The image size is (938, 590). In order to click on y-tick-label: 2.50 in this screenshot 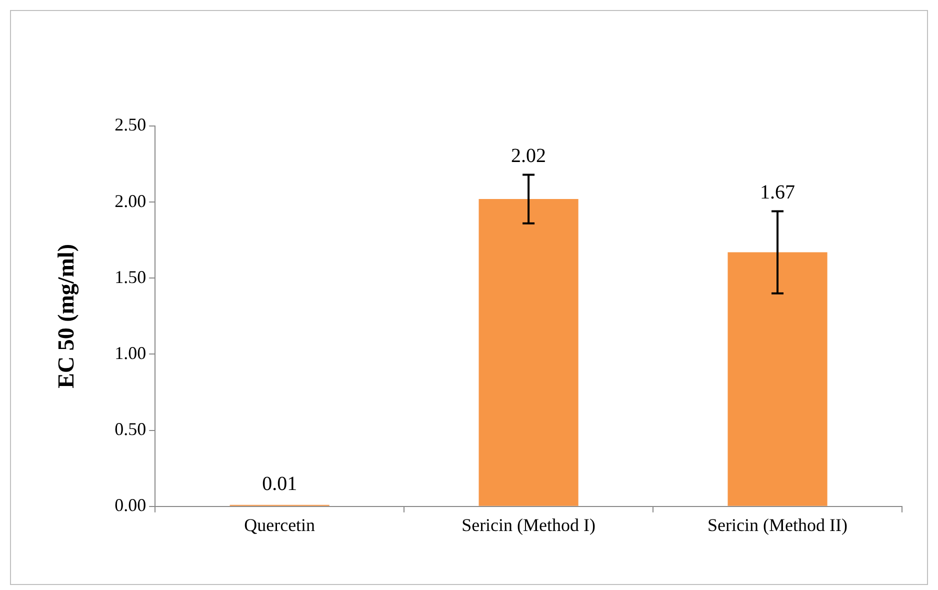, I will do `click(130, 124)`.